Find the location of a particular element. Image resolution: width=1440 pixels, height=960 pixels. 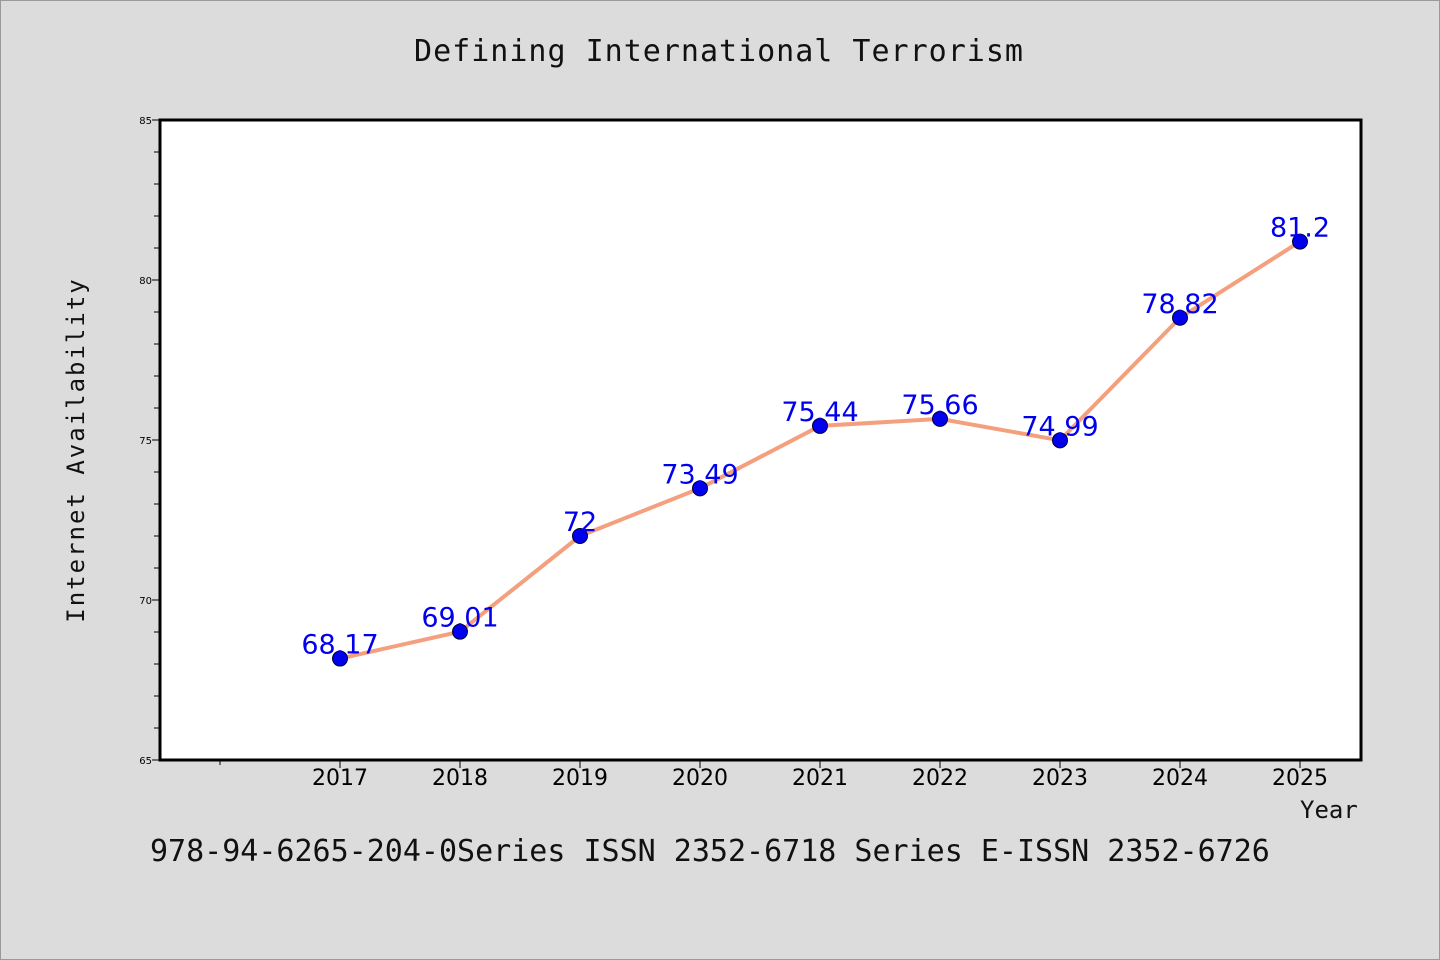

data-label: 69.01 is located at coordinates (459, 618).